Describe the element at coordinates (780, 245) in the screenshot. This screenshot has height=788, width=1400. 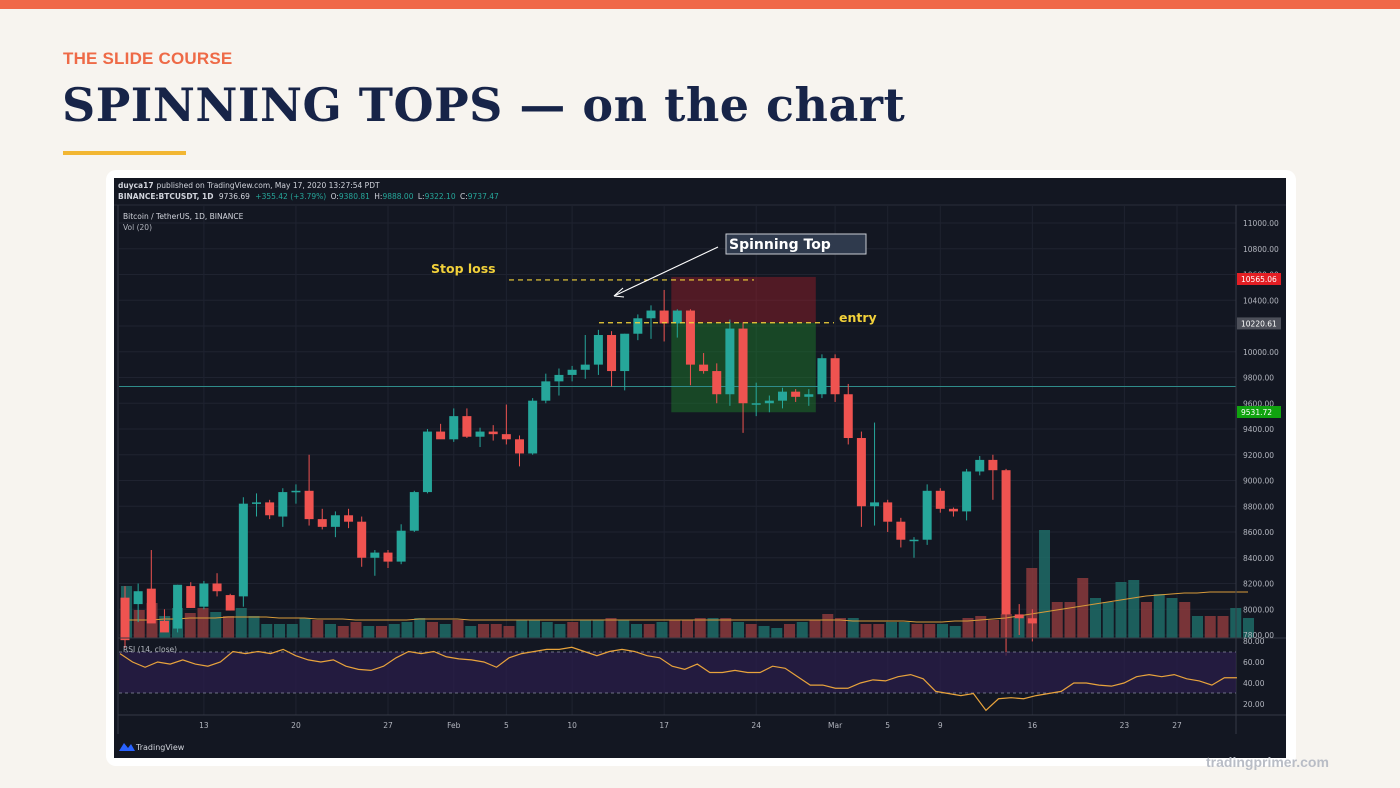
I see `spinning-top-callout: Spinning Top` at that location.